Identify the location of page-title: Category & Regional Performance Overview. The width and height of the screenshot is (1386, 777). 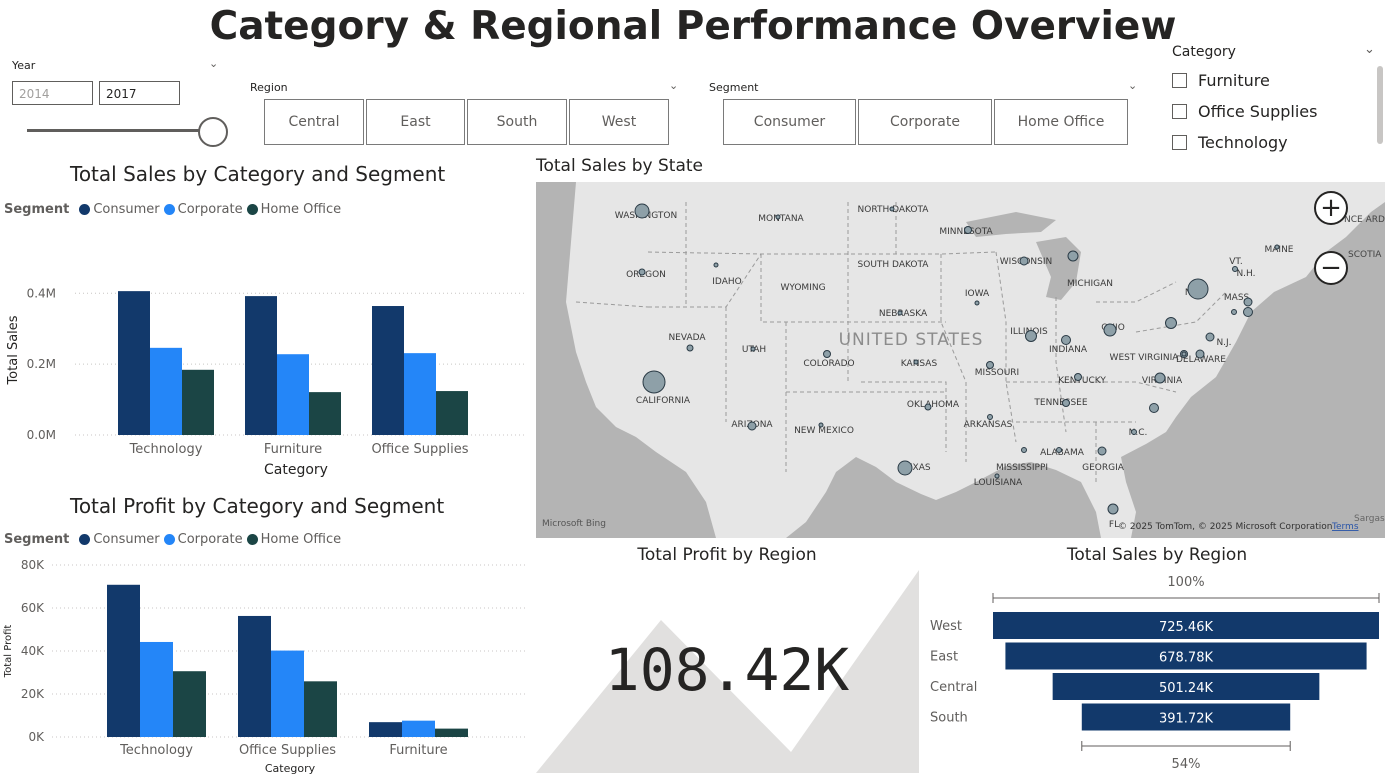
(693, 26).